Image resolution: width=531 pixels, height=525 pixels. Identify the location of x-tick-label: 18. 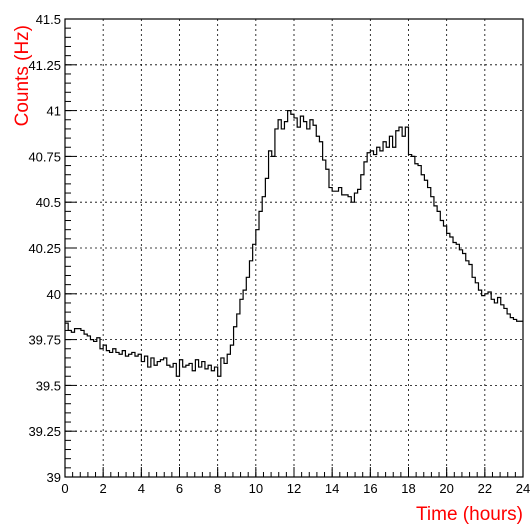
(408, 488).